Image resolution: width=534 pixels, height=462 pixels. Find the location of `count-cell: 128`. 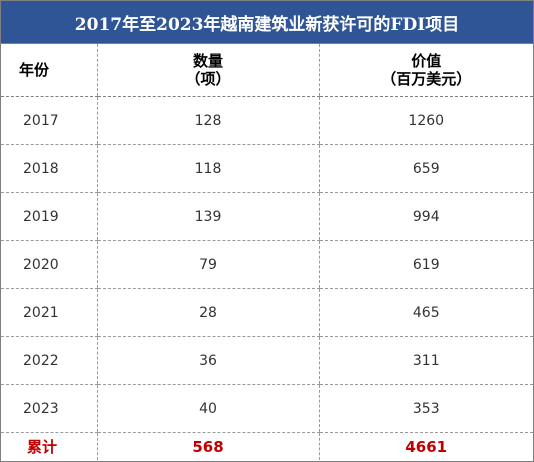

count-cell: 128 is located at coordinates (207, 120).